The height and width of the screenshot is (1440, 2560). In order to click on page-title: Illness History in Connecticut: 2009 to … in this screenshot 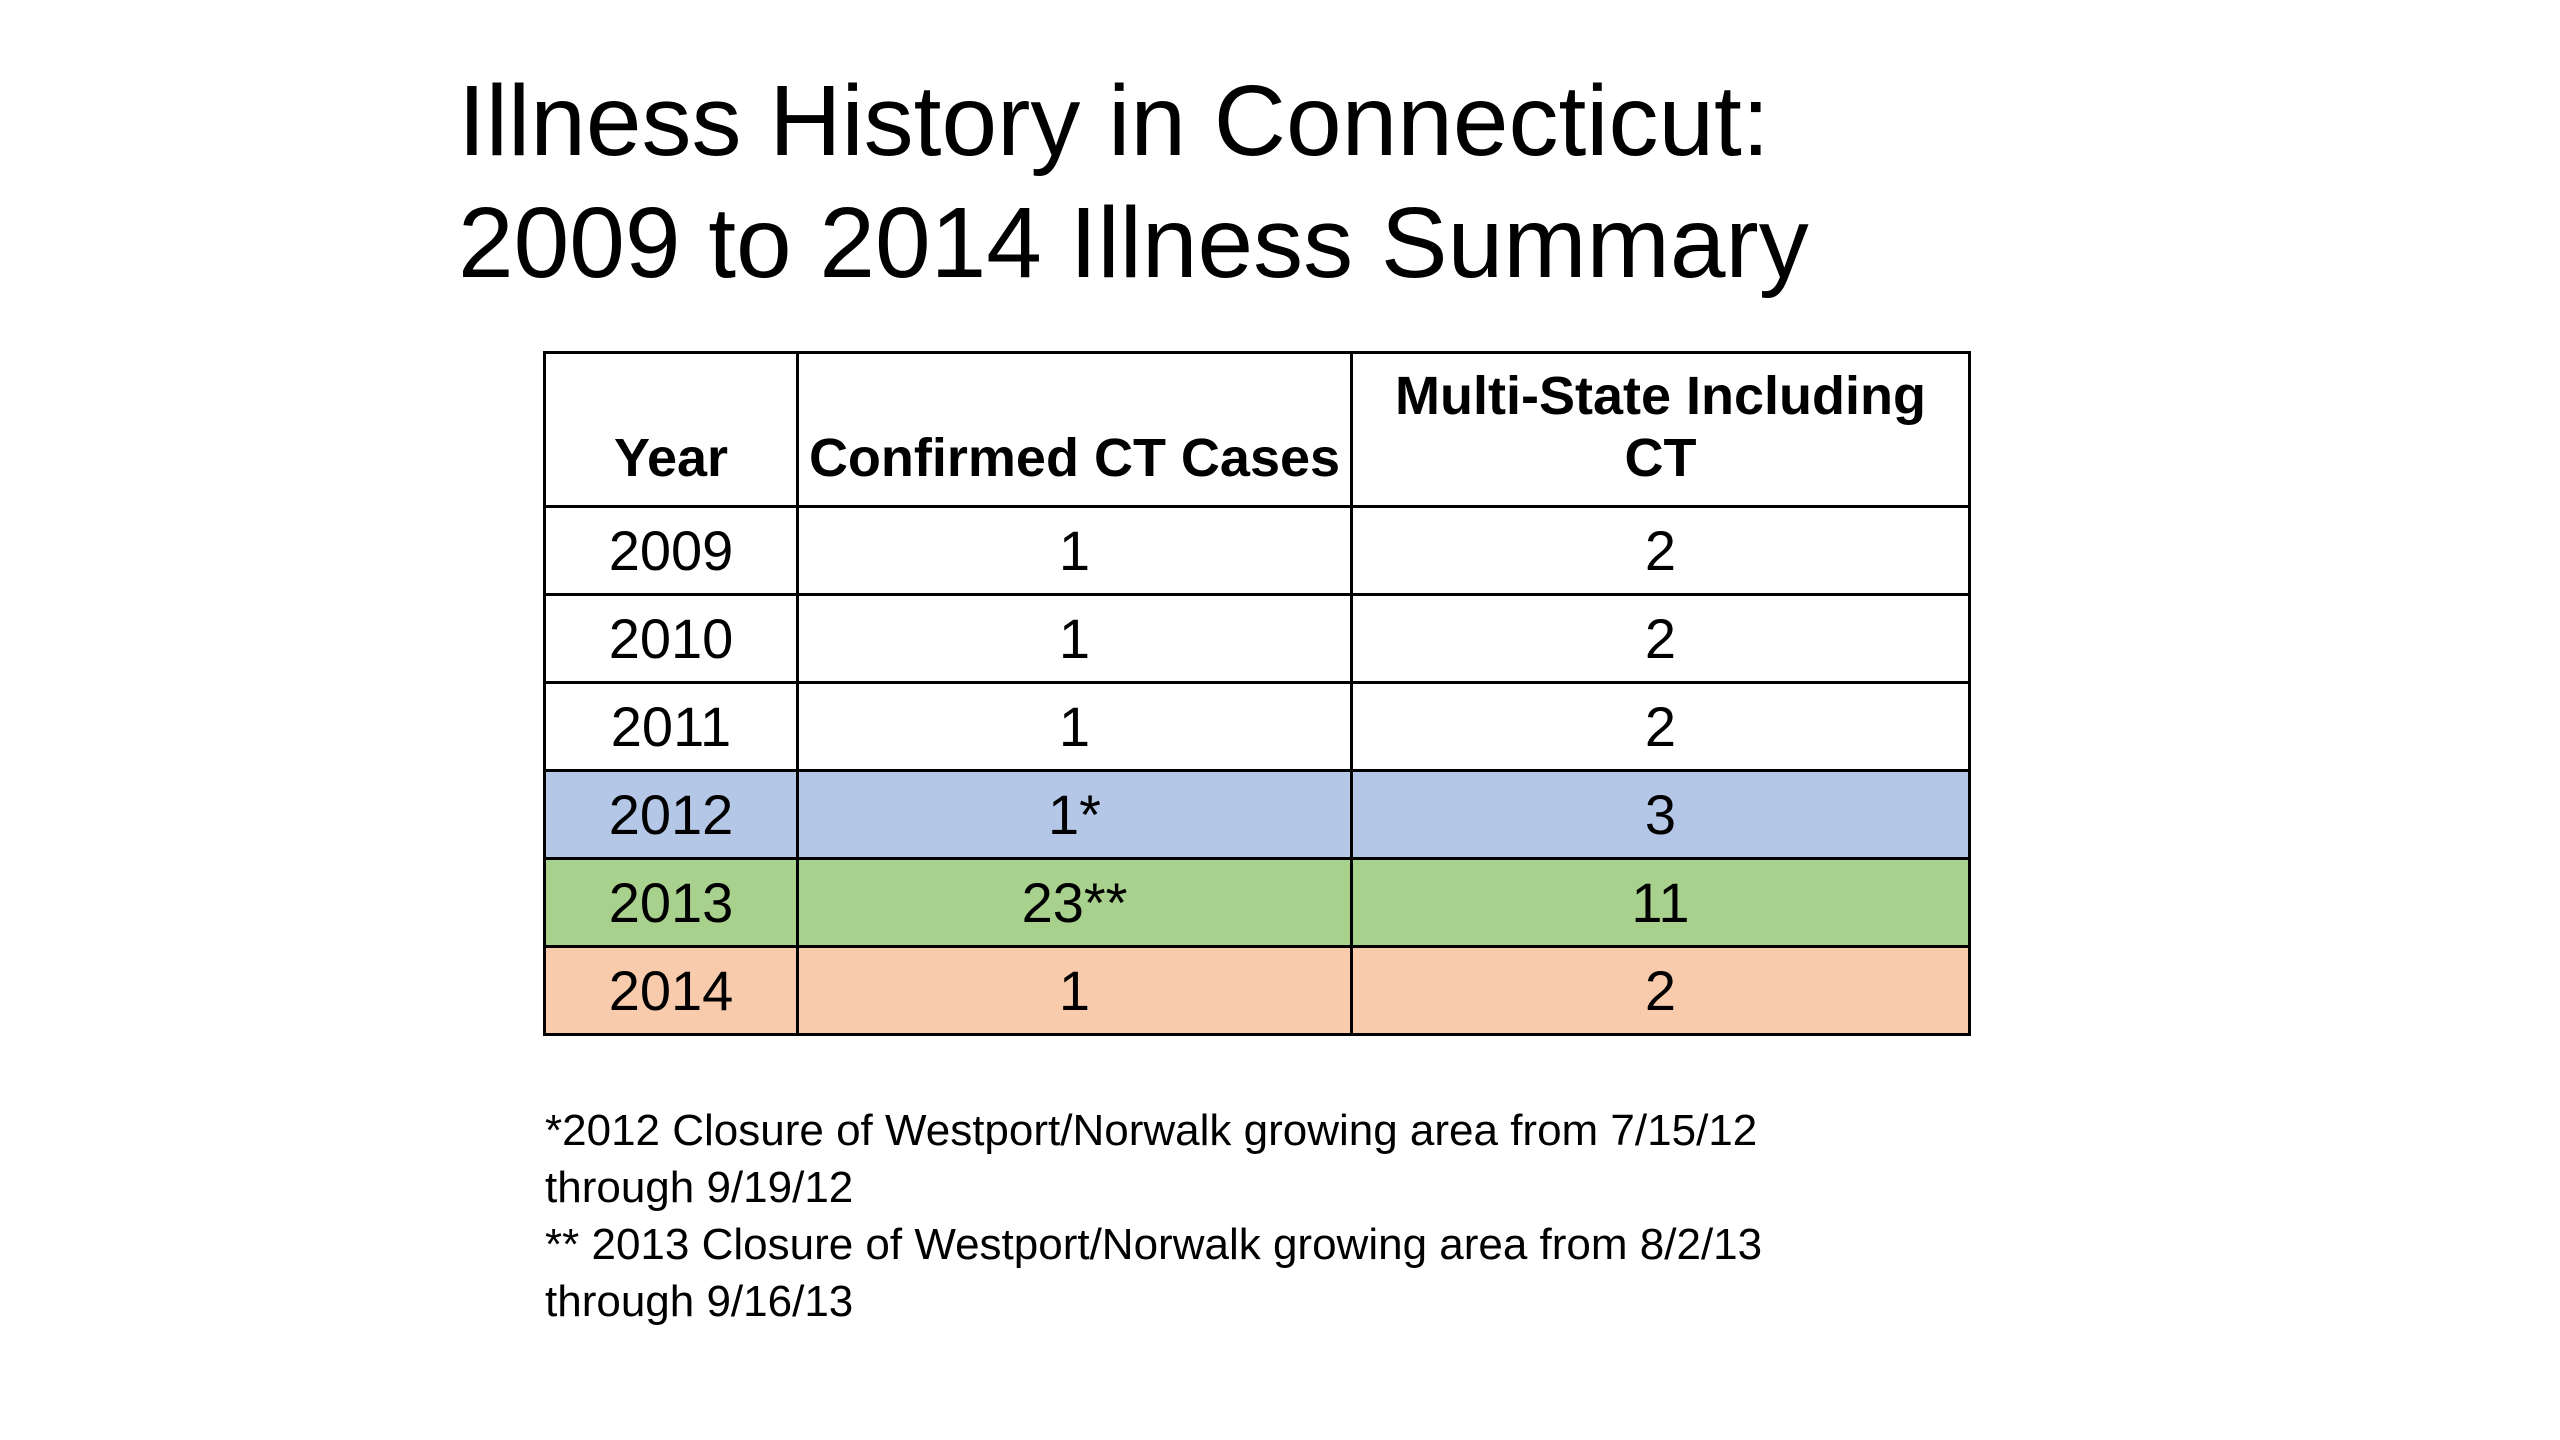, I will do `click(1133, 182)`.